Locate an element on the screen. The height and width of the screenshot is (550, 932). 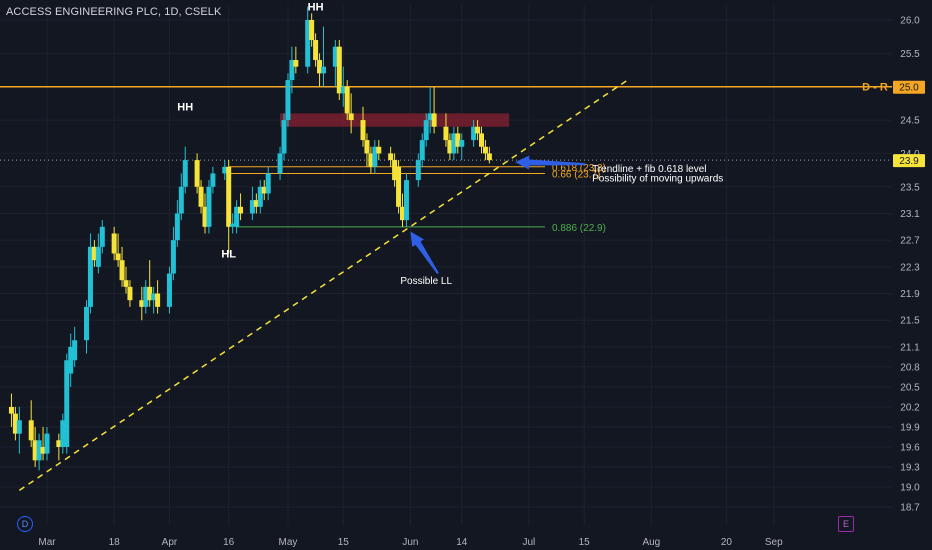
possible-ll-arrow is located at coordinates (424, 253).